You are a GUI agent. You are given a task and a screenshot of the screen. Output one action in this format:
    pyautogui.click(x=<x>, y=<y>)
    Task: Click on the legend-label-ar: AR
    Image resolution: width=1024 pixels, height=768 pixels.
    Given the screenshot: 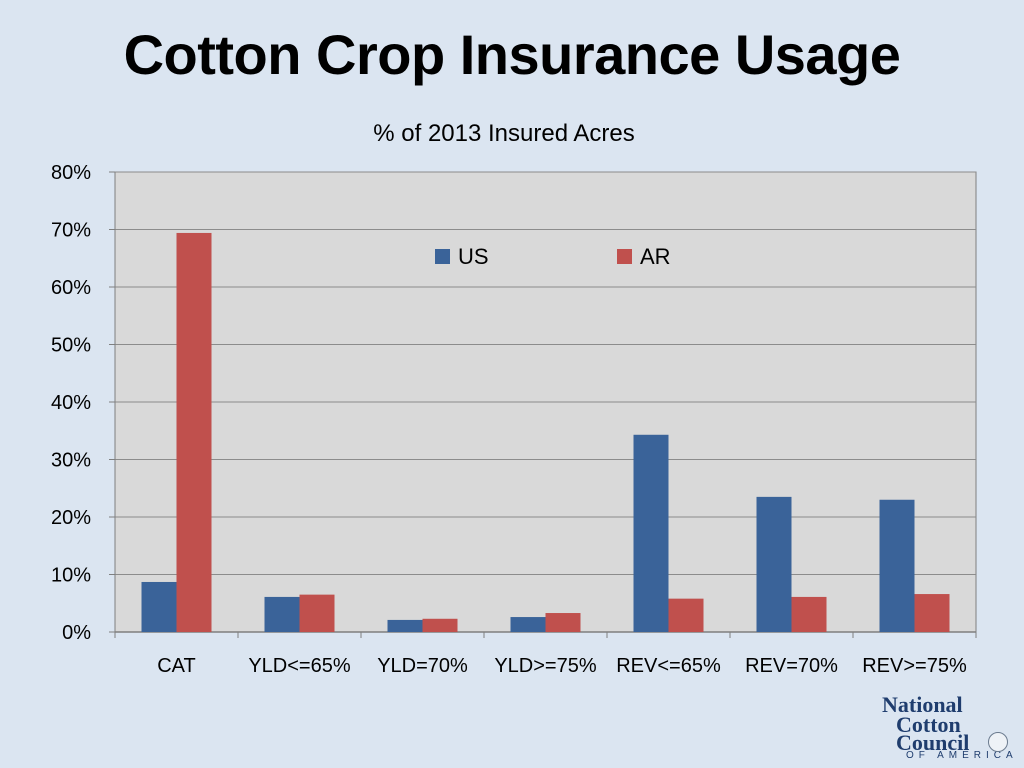 What is the action you would take?
    pyautogui.click(x=655, y=256)
    